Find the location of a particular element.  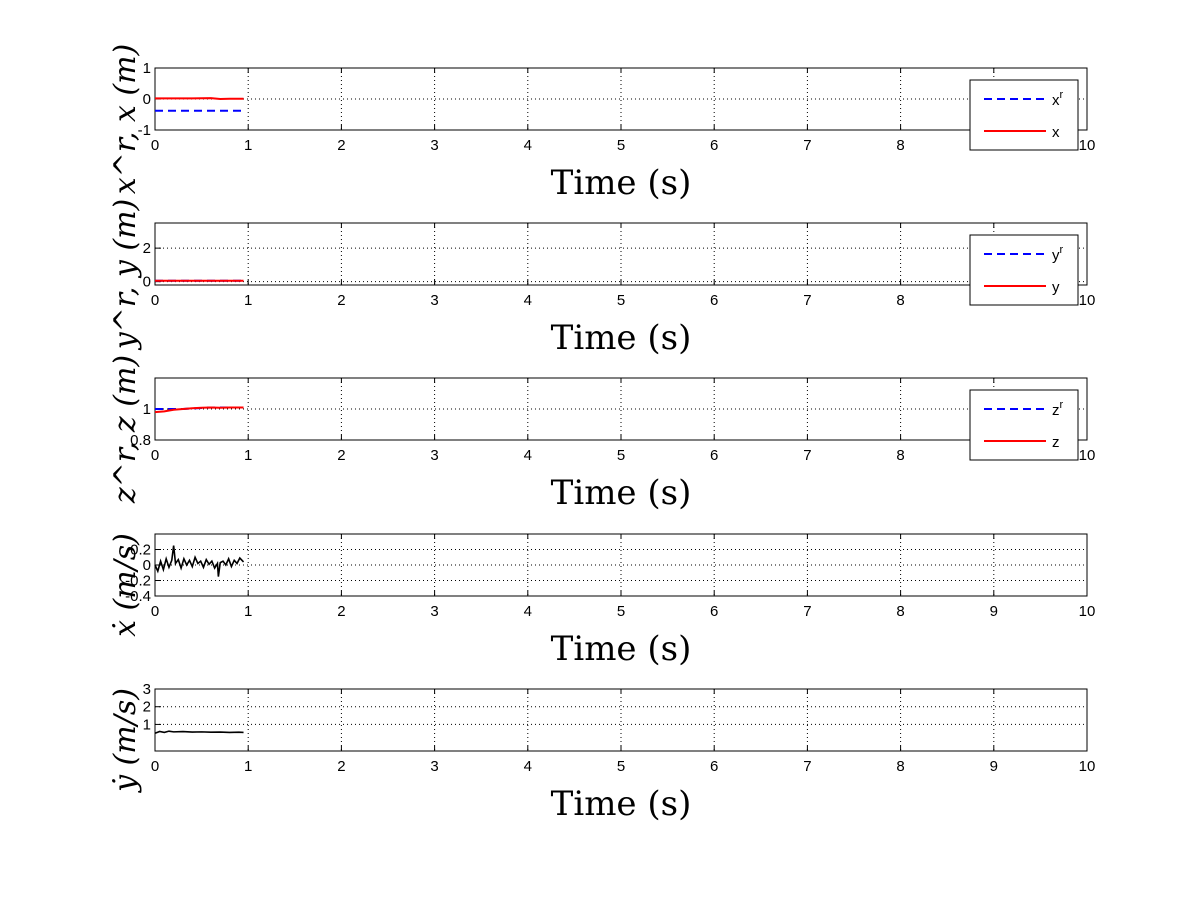

y-tick-label: -0.2 is located at coordinates (138, 581).